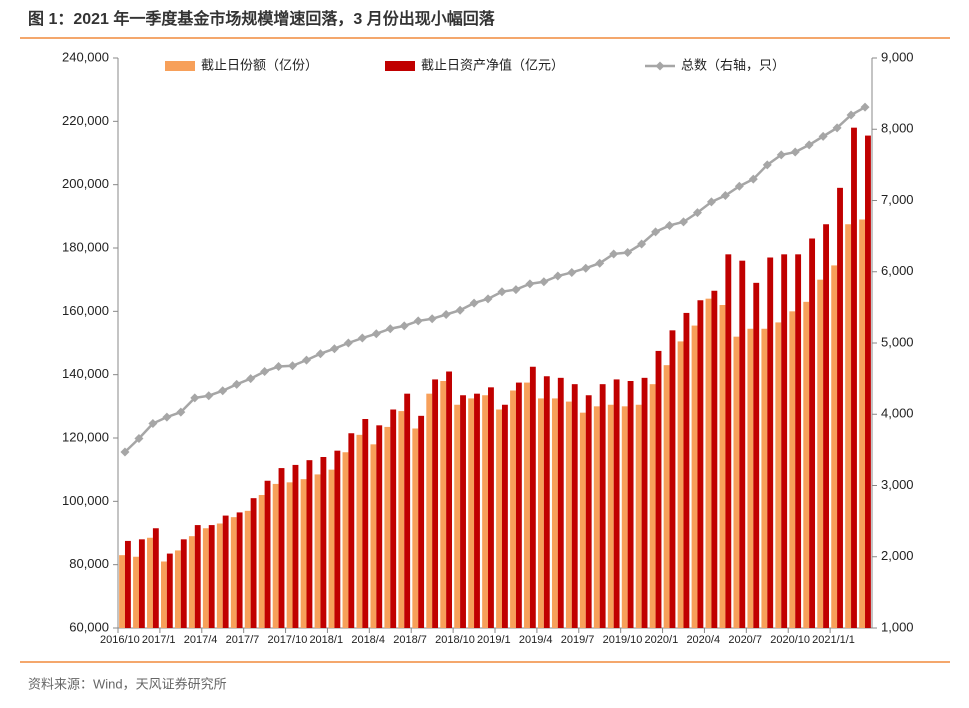 The height and width of the screenshot is (708, 969). I want to click on x-tick-label: 2018/4, so click(368, 640).